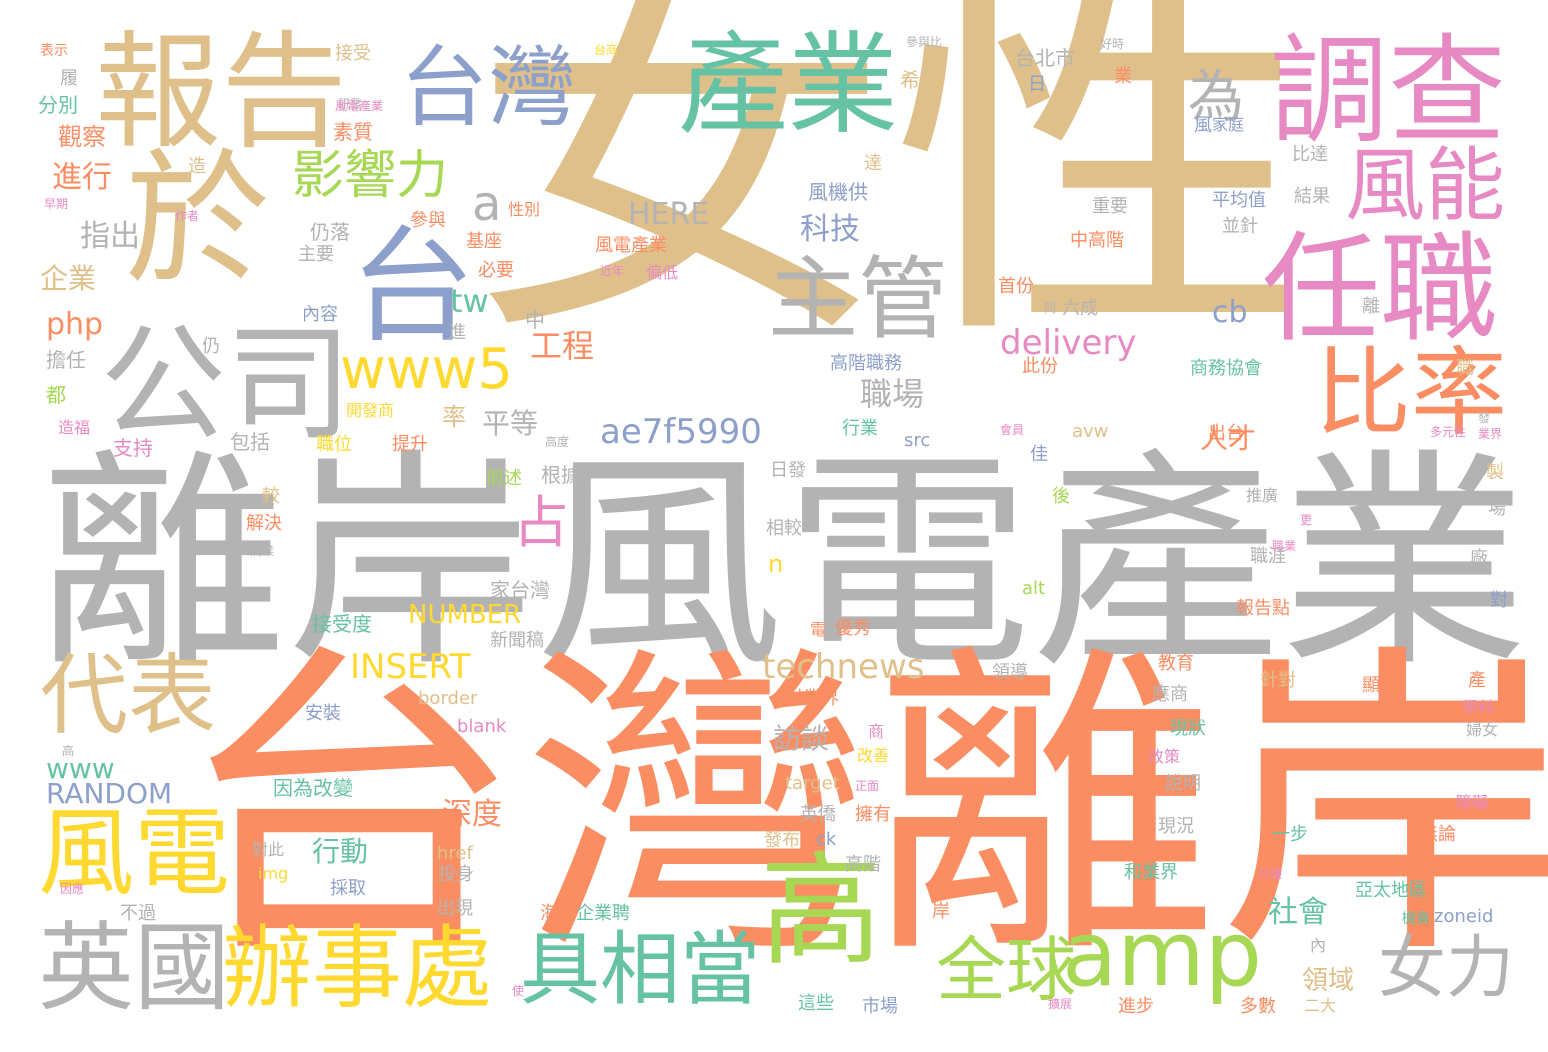  Describe the element at coordinates (561, 475) in the screenshot. I see `word: 根據` at that location.